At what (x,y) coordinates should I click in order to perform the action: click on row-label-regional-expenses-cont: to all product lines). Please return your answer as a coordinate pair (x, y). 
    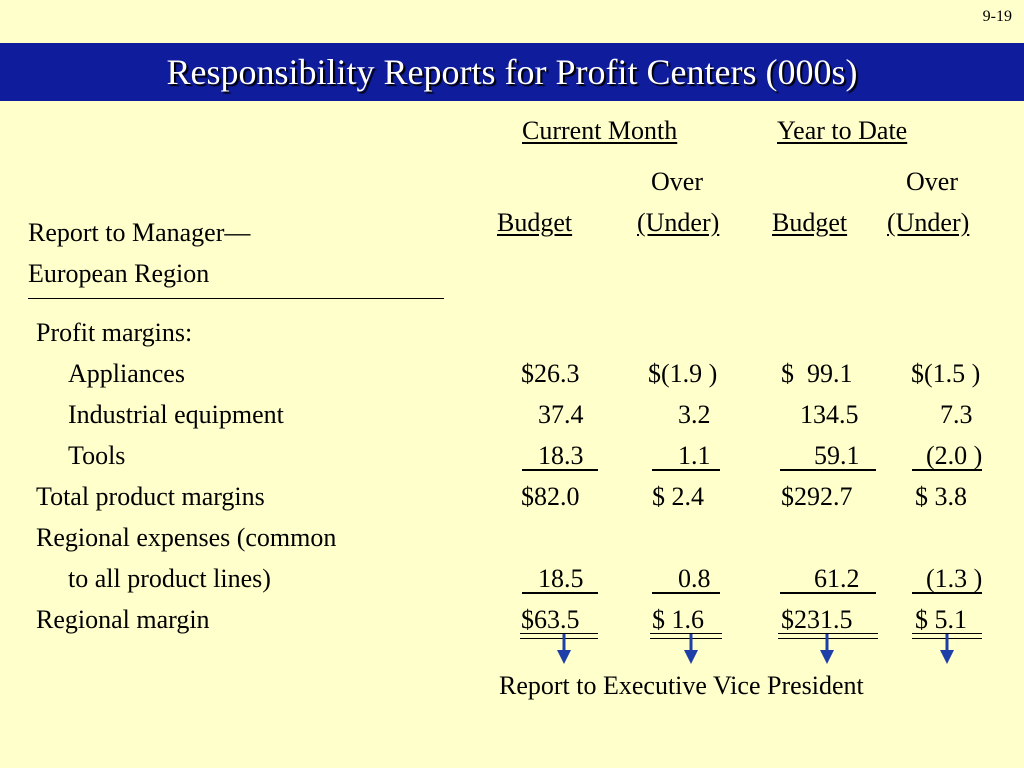
    Looking at the image, I should click on (169, 578).